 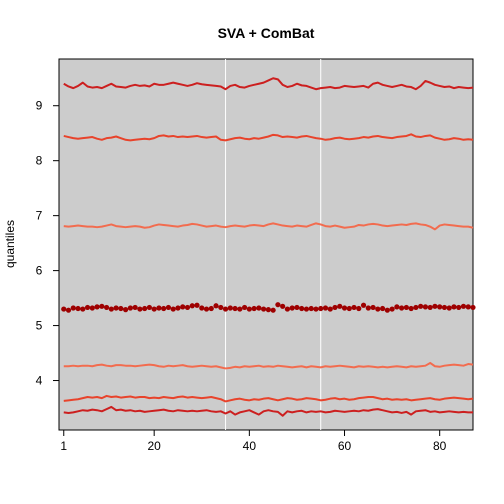 What do you see at coordinates (10, 244) in the screenshot?
I see `y-axis-label: quantiles` at bounding box center [10, 244].